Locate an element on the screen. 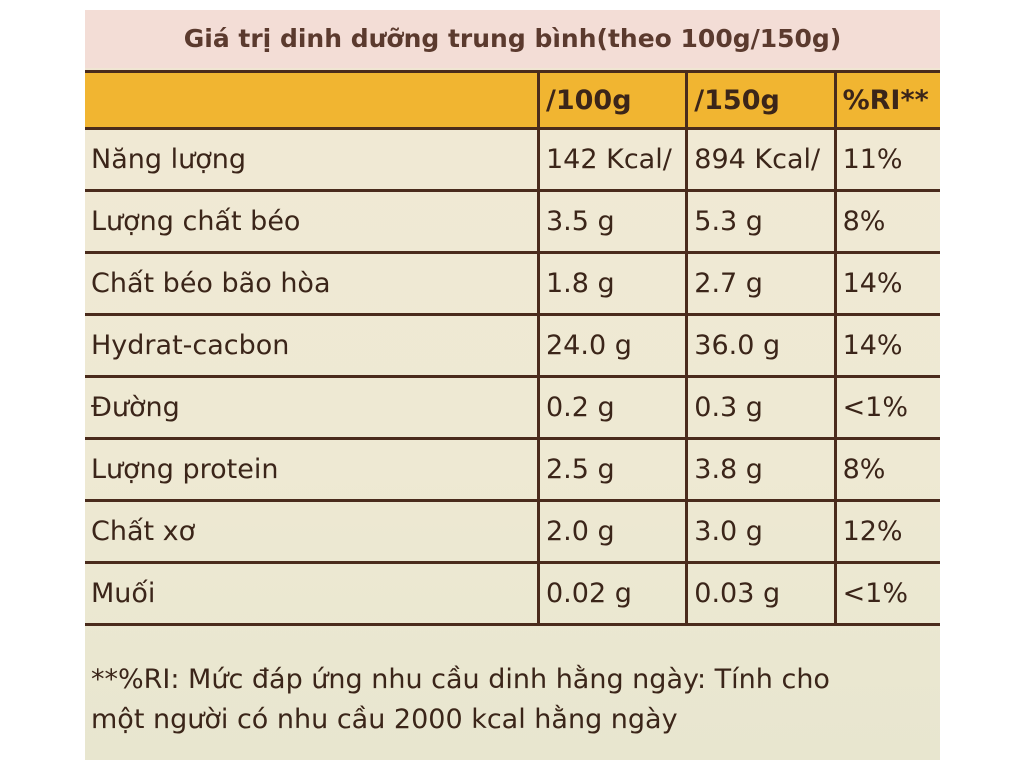 This screenshot has width=1024, height=768. header-cell: /100g is located at coordinates (612, 100).